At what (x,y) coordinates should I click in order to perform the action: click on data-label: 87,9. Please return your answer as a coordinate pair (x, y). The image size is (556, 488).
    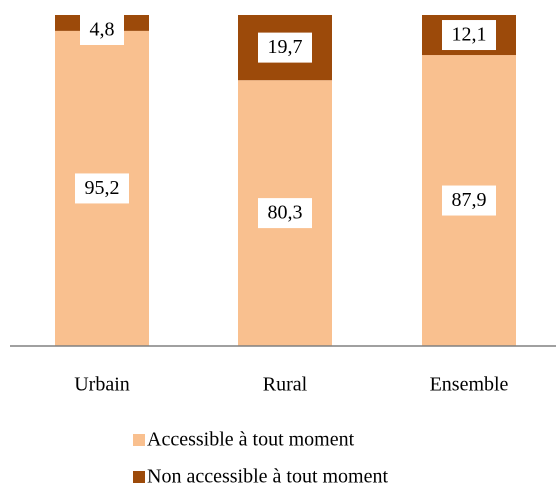
    Looking at the image, I should click on (469, 200).